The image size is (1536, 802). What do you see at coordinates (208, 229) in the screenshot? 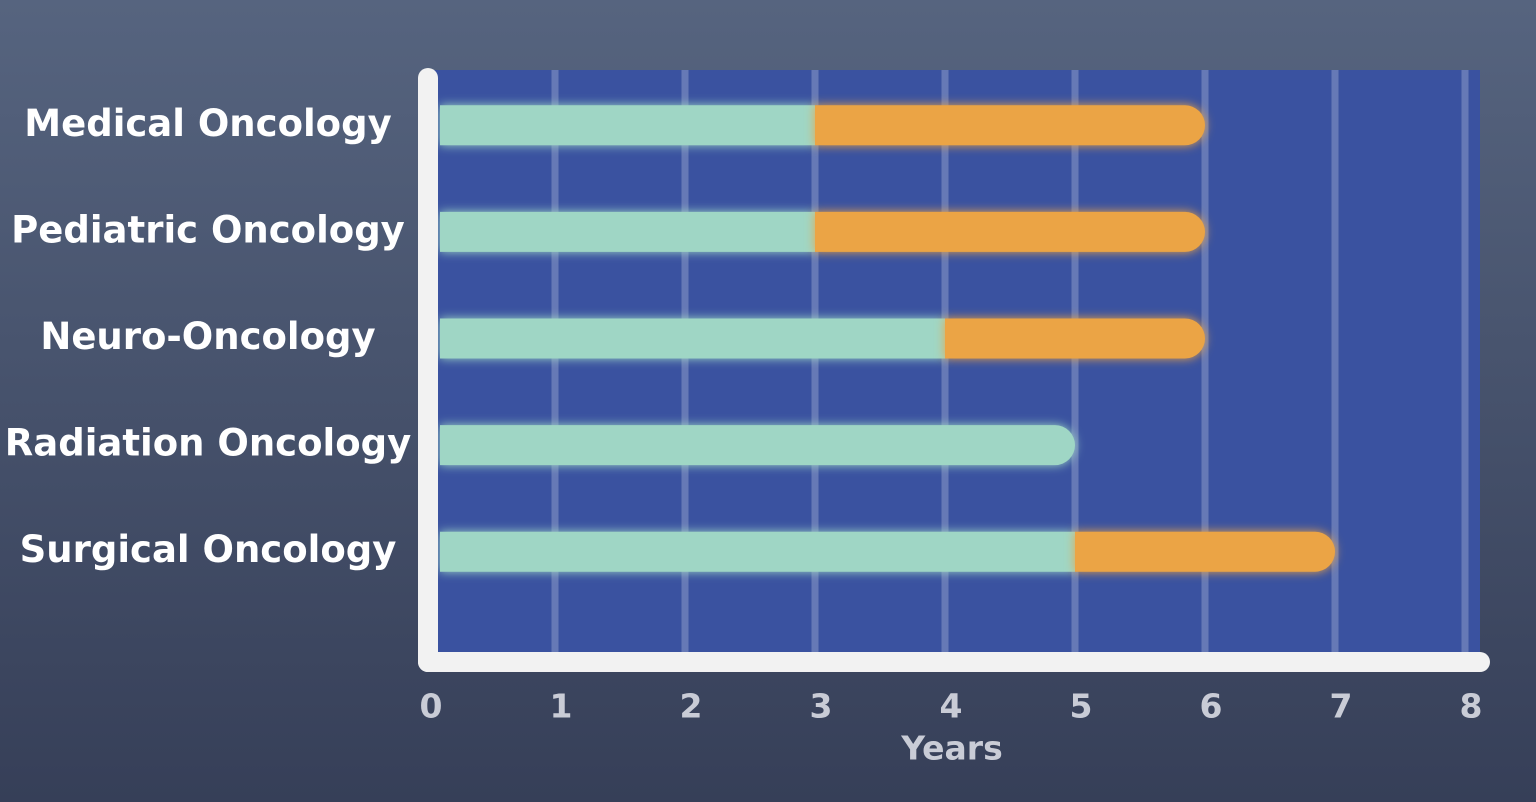
I see `category-label: Pediatric Oncology` at bounding box center [208, 229].